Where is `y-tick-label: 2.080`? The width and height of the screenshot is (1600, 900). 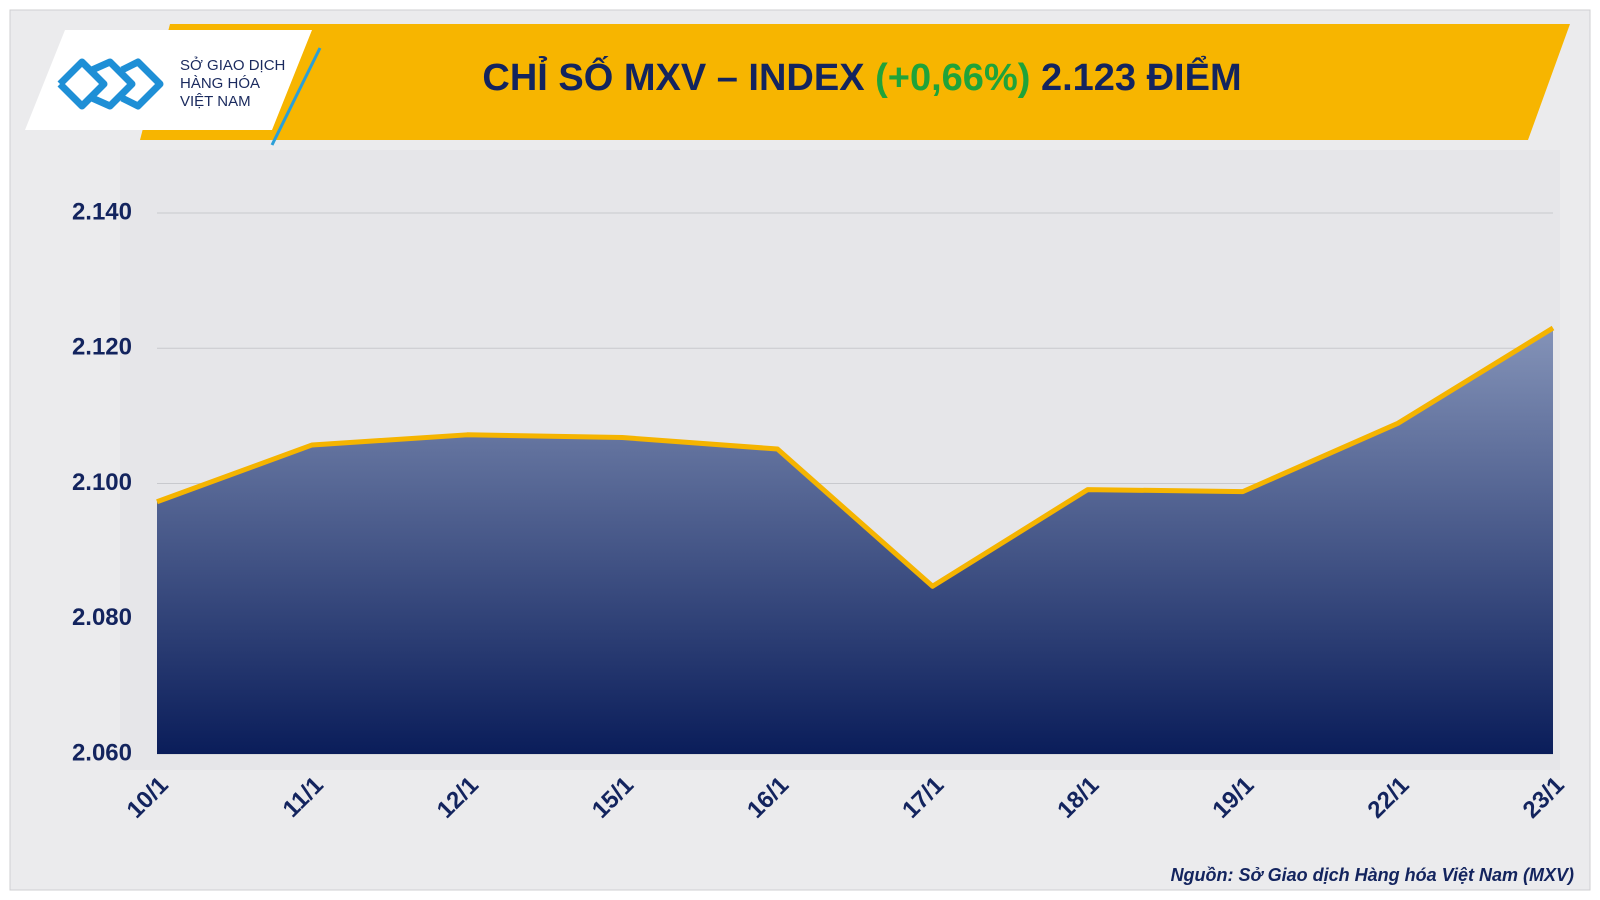
y-tick-label: 2.080 is located at coordinates (102, 617).